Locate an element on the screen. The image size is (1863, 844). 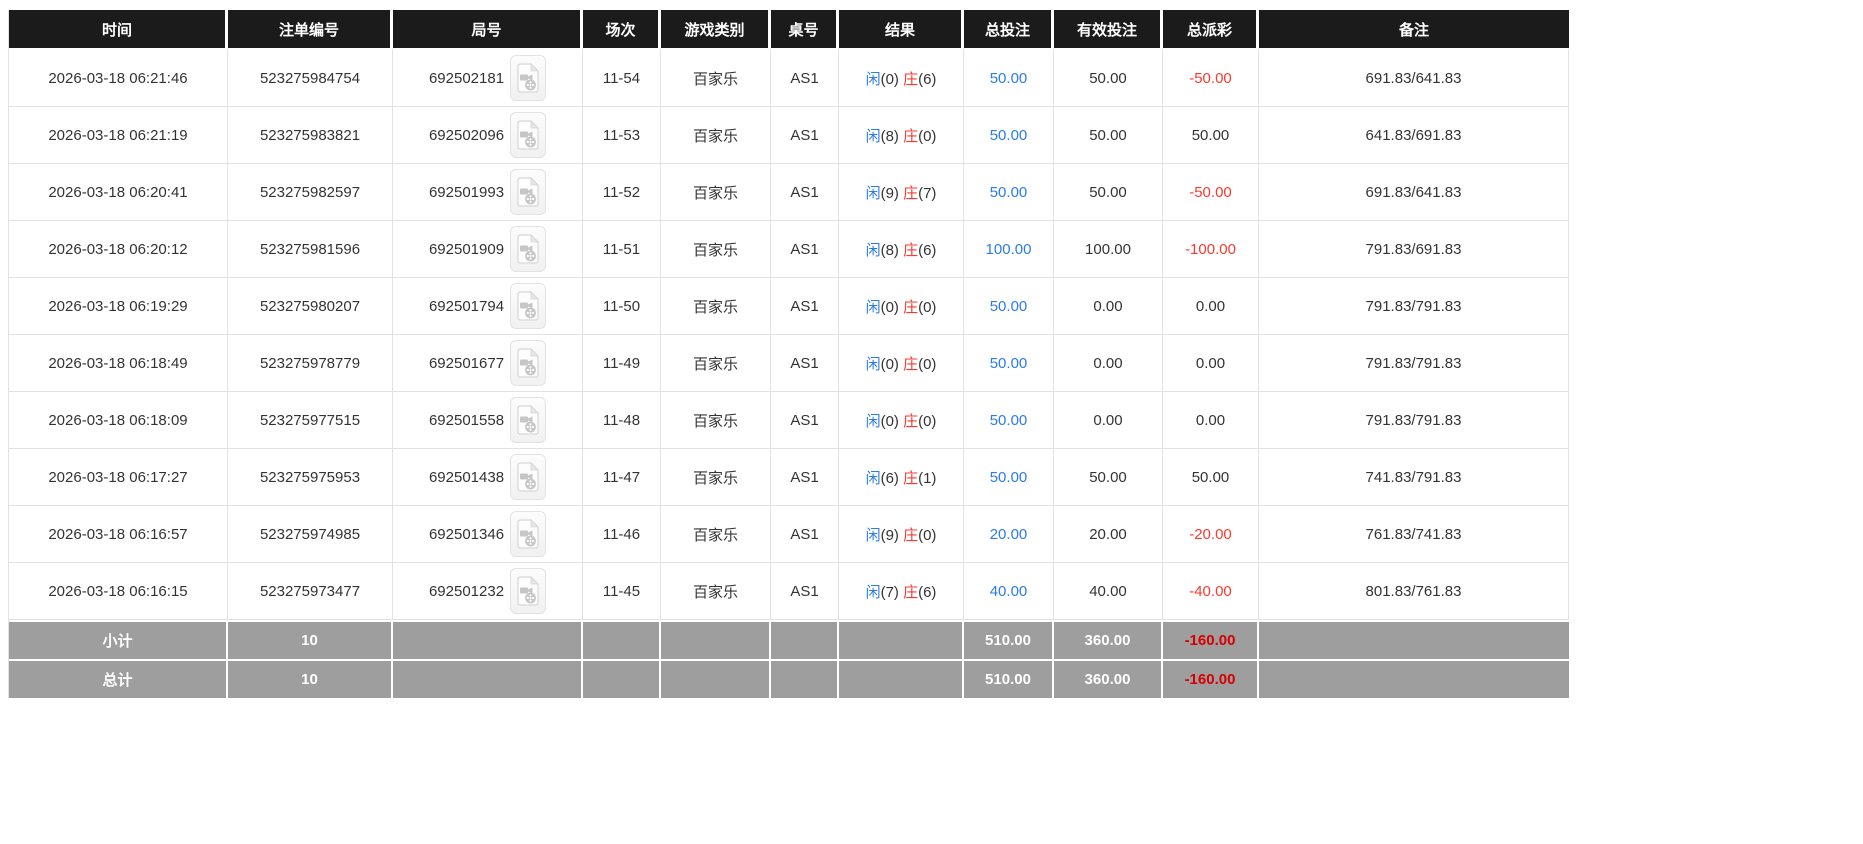
round-cell-inner: 692502096 is located at coordinates (487, 135).